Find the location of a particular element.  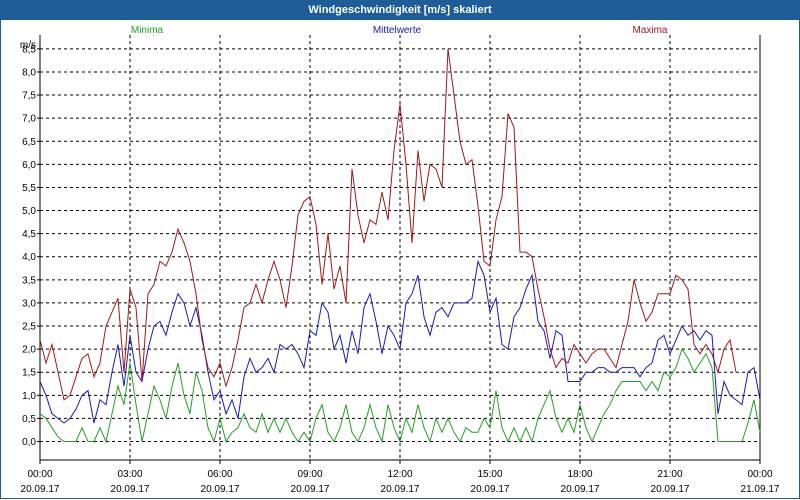

x-tick-time-label: 06:00 is located at coordinates (219, 474).